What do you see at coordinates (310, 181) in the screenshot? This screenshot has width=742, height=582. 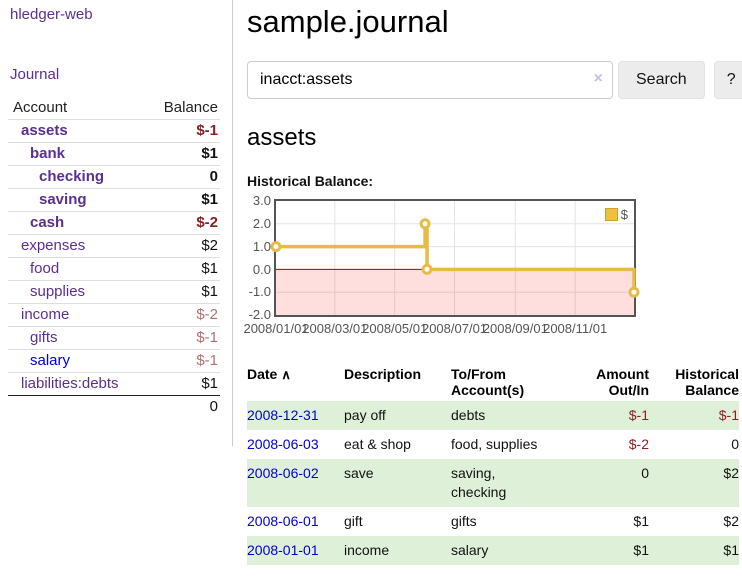 I see `chart-title: Historical Balance:` at bounding box center [310, 181].